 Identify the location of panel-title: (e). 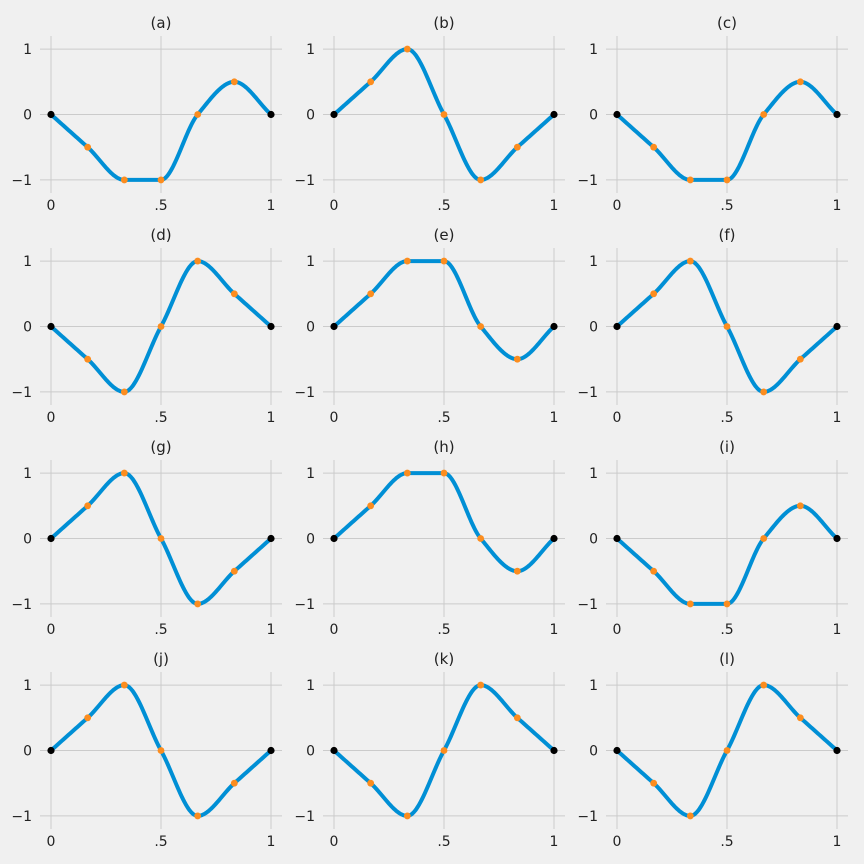
(444, 235).